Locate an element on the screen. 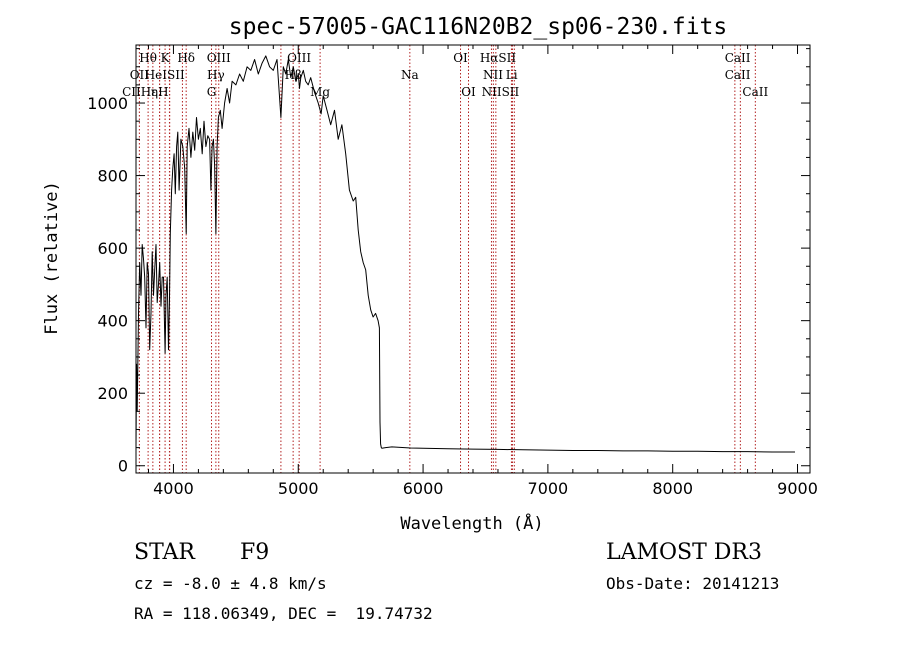 The width and height of the screenshot is (900, 649). spectral-subclass: F9 is located at coordinates (255, 552).